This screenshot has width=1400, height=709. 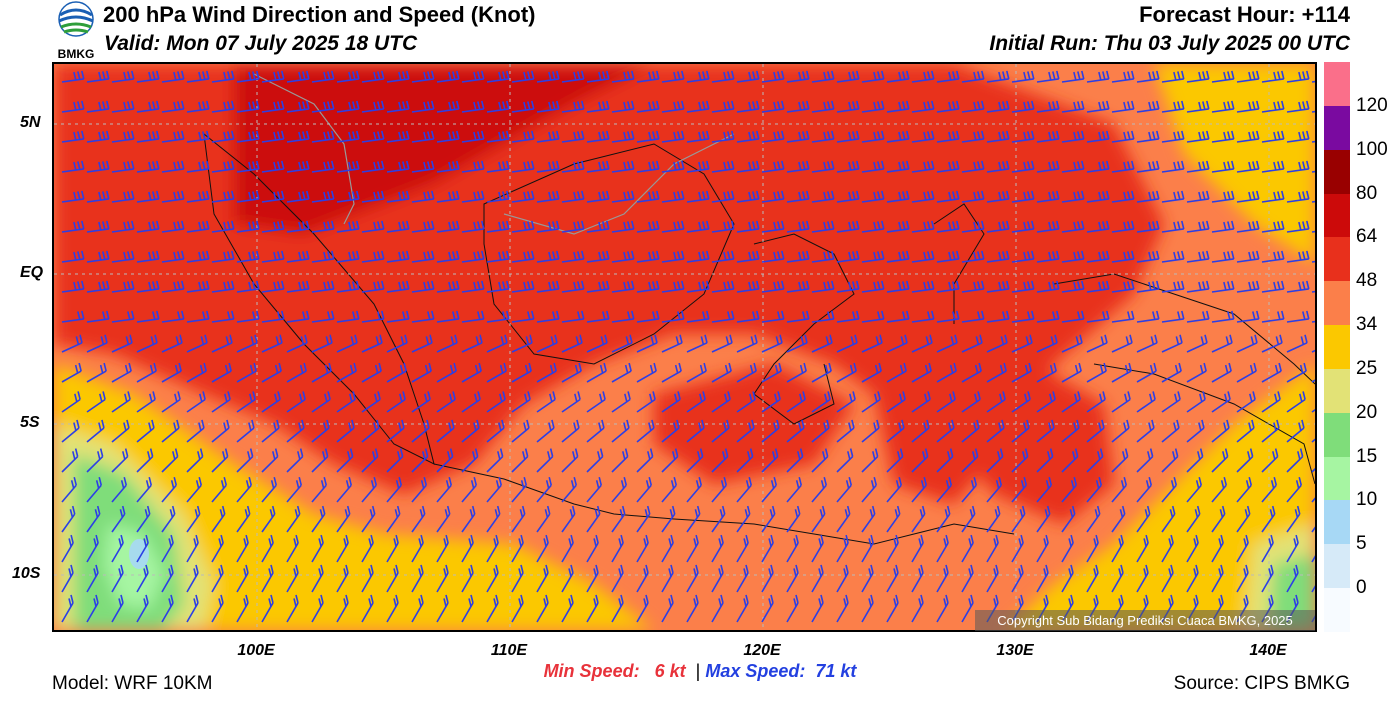 What do you see at coordinates (30, 422) in the screenshot?
I see `lat-label-5s: 5S` at bounding box center [30, 422].